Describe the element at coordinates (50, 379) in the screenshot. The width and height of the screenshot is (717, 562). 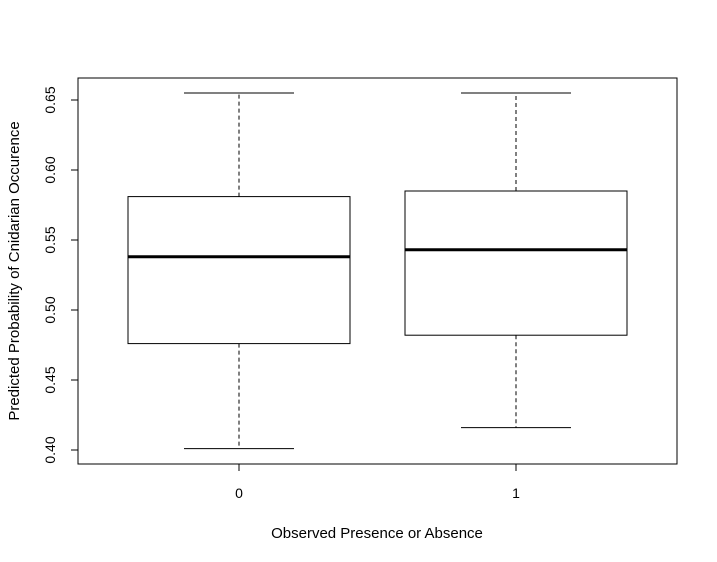
I see `y-tick-label: 0.45` at that location.